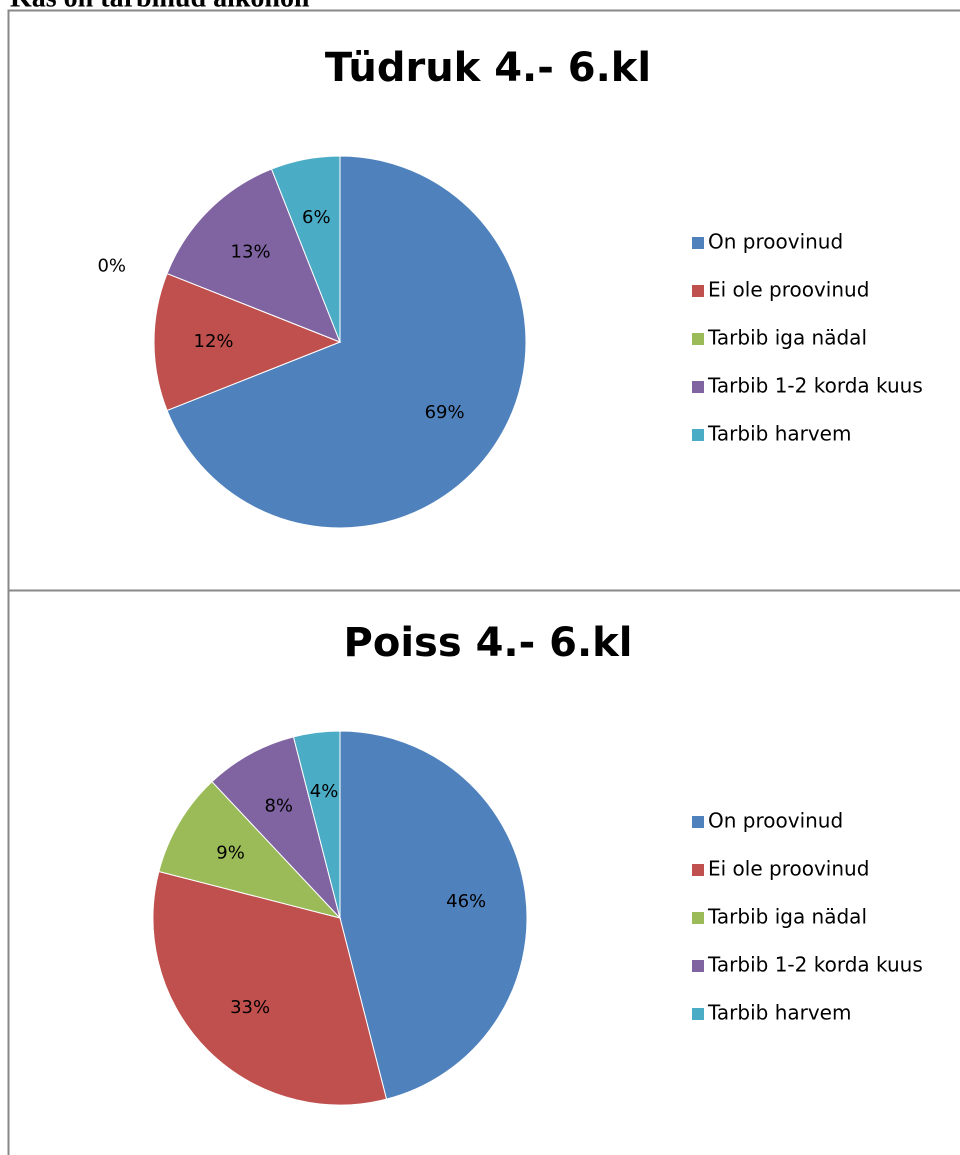 The width and height of the screenshot is (960, 1155). What do you see at coordinates (230, 852) in the screenshot?
I see `data-label: 9%` at bounding box center [230, 852].